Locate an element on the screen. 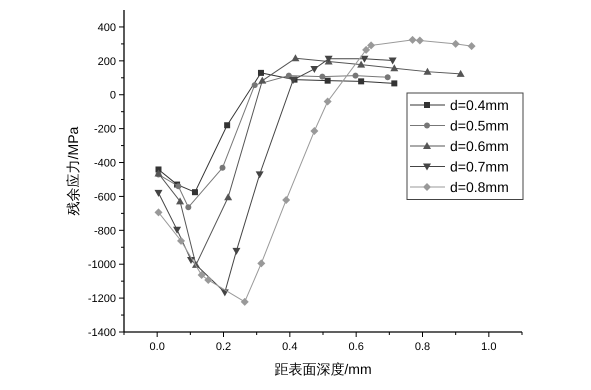  y-tick-label: -800 is located at coordinates (105, 231).